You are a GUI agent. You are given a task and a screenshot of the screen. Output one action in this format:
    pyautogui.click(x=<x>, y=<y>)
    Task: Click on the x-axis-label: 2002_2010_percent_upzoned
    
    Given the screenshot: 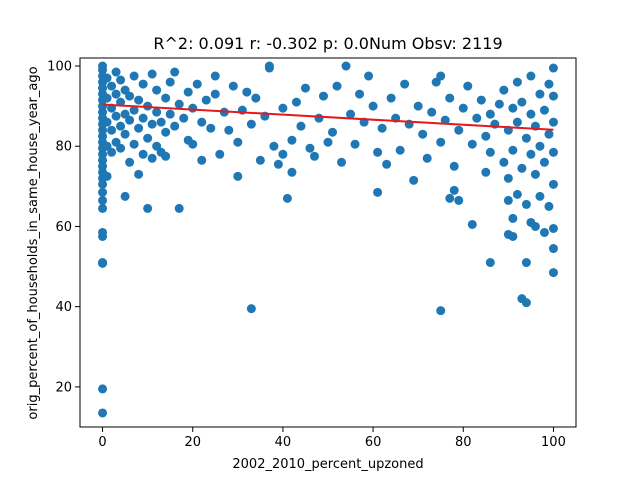 What is the action you would take?
    pyautogui.click(x=327, y=464)
    